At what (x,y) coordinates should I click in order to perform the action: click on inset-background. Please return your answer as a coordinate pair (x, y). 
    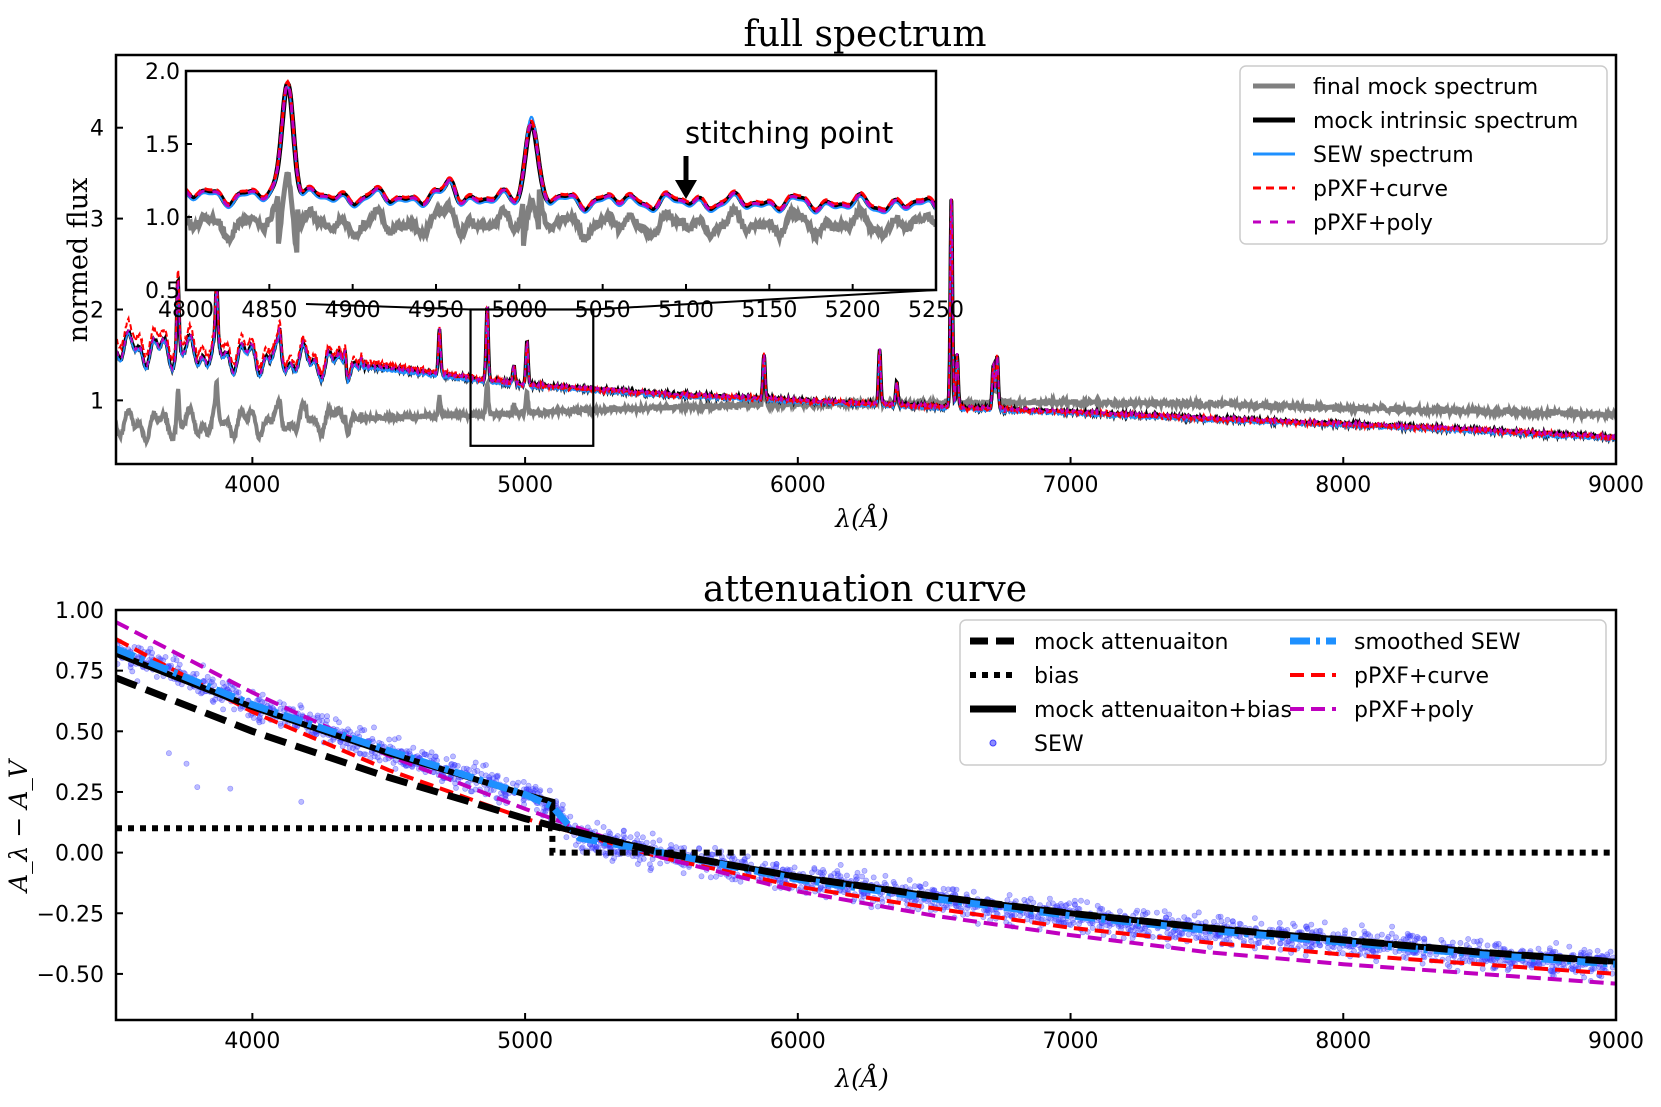
    Looking at the image, I should click on (561, 180).